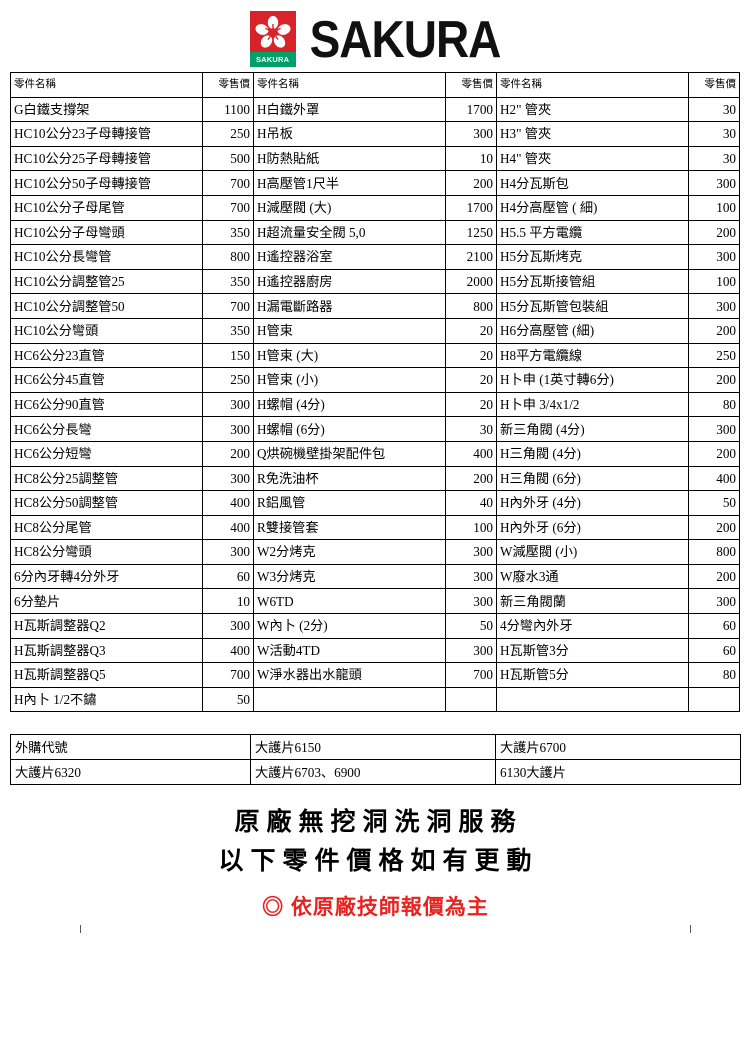  What do you see at coordinates (375, 907) in the screenshot?
I see `footer-note: ◎ 依原廠技師報價為主` at bounding box center [375, 907].